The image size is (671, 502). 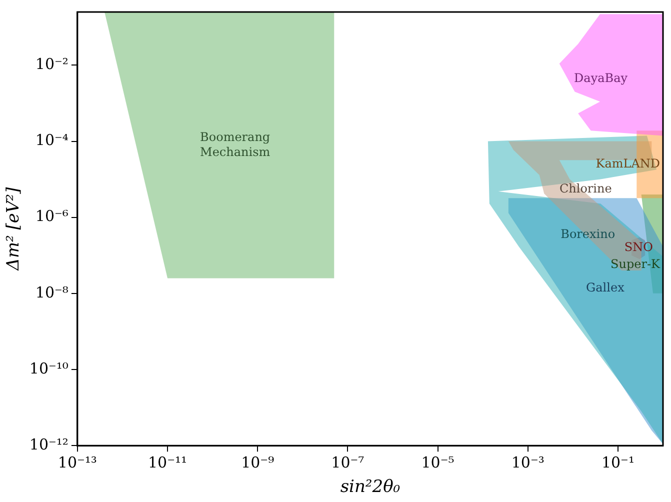 What do you see at coordinates (77, 462) in the screenshot?
I see `x-tick-label: 10⁻¹³` at bounding box center [77, 462].